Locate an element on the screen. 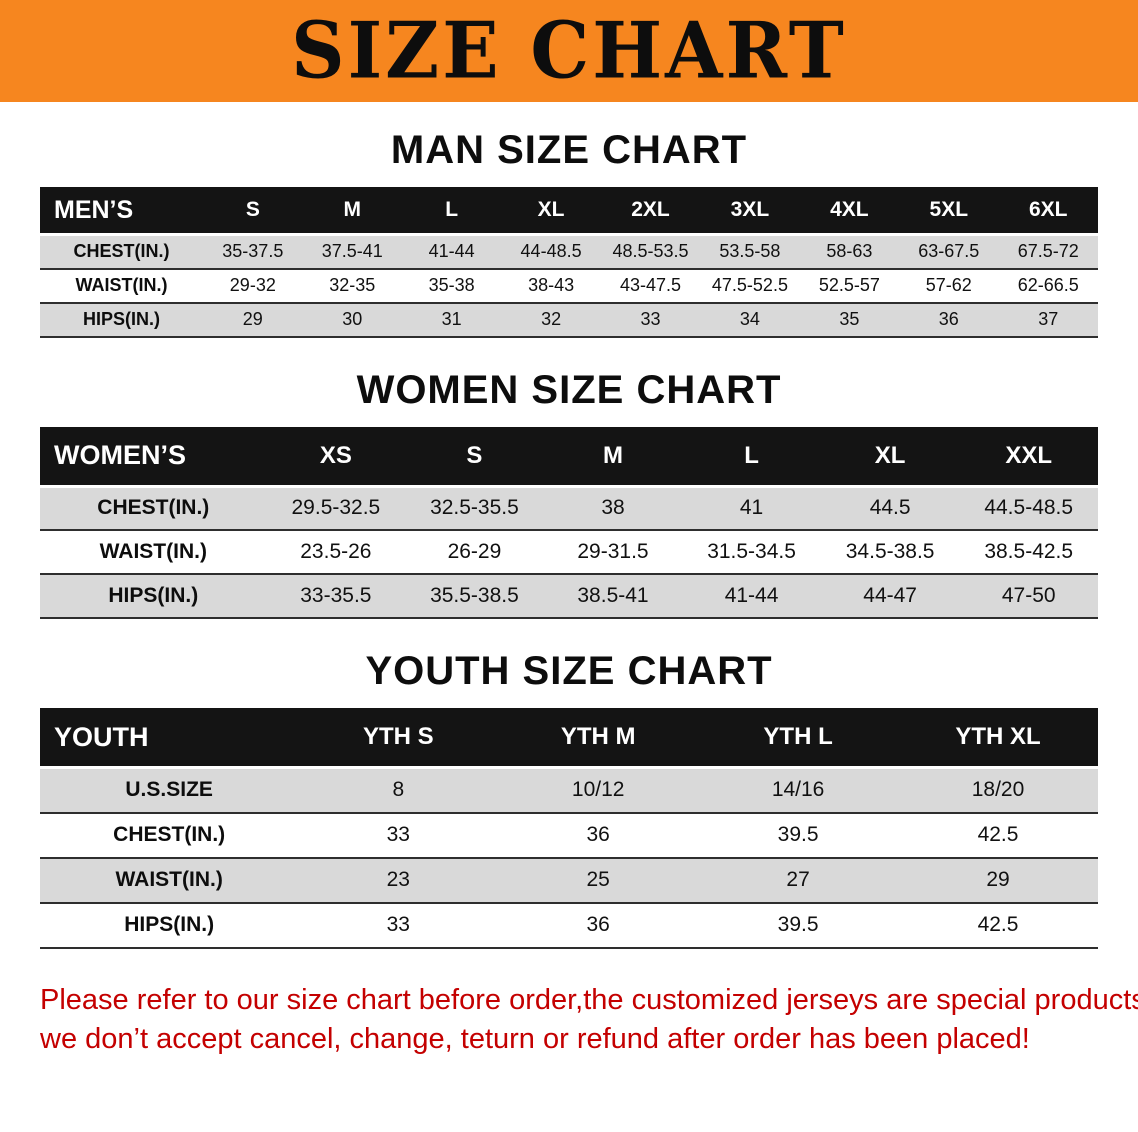 Image resolution: width=1138 pixels, height=1132 pixels. youth-header-row: YOUTH YTH S YTH M YTH L YTH XL is located at coordinates (569, 738).